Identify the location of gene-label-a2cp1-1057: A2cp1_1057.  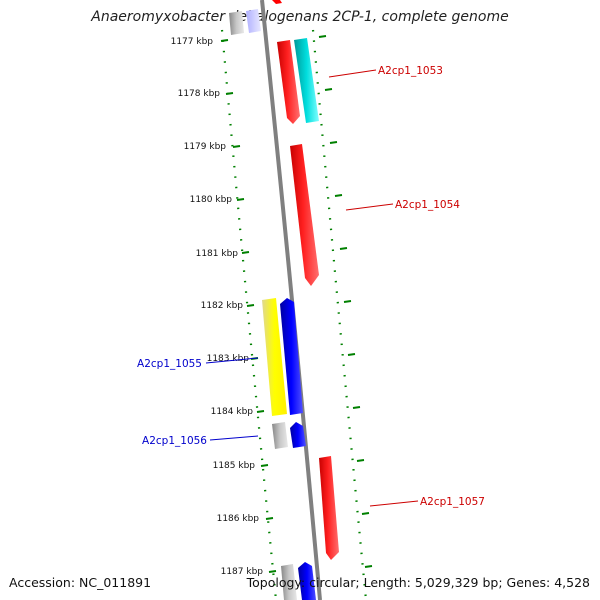
(452, 502).